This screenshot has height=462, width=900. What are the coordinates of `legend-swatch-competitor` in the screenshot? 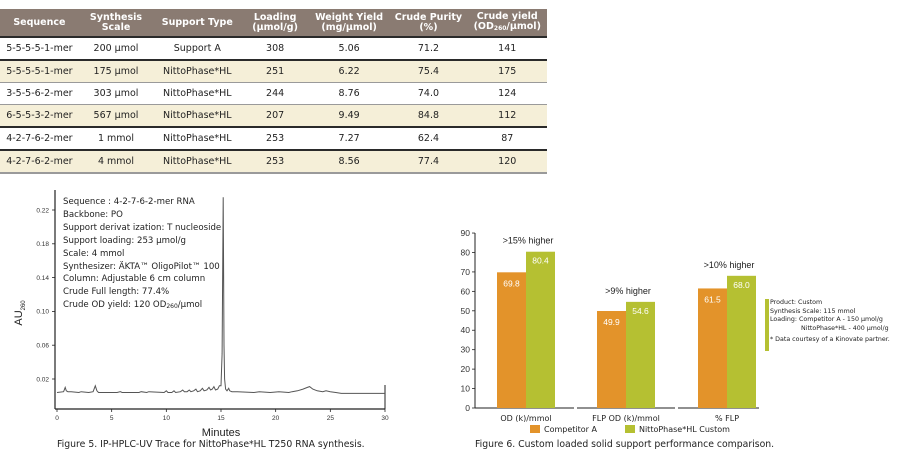 It's located at (535, 429).